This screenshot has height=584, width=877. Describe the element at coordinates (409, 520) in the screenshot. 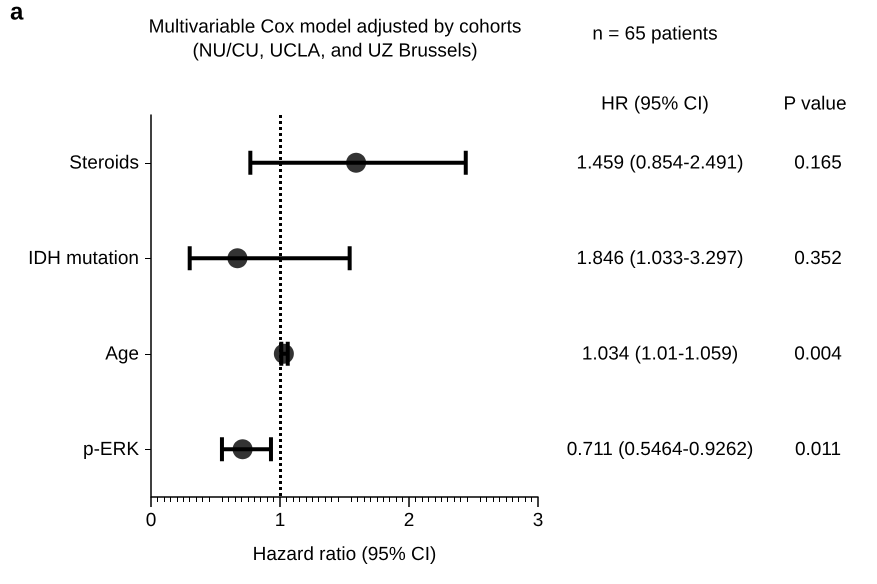

I see `x-tick-label: 2` at that location.